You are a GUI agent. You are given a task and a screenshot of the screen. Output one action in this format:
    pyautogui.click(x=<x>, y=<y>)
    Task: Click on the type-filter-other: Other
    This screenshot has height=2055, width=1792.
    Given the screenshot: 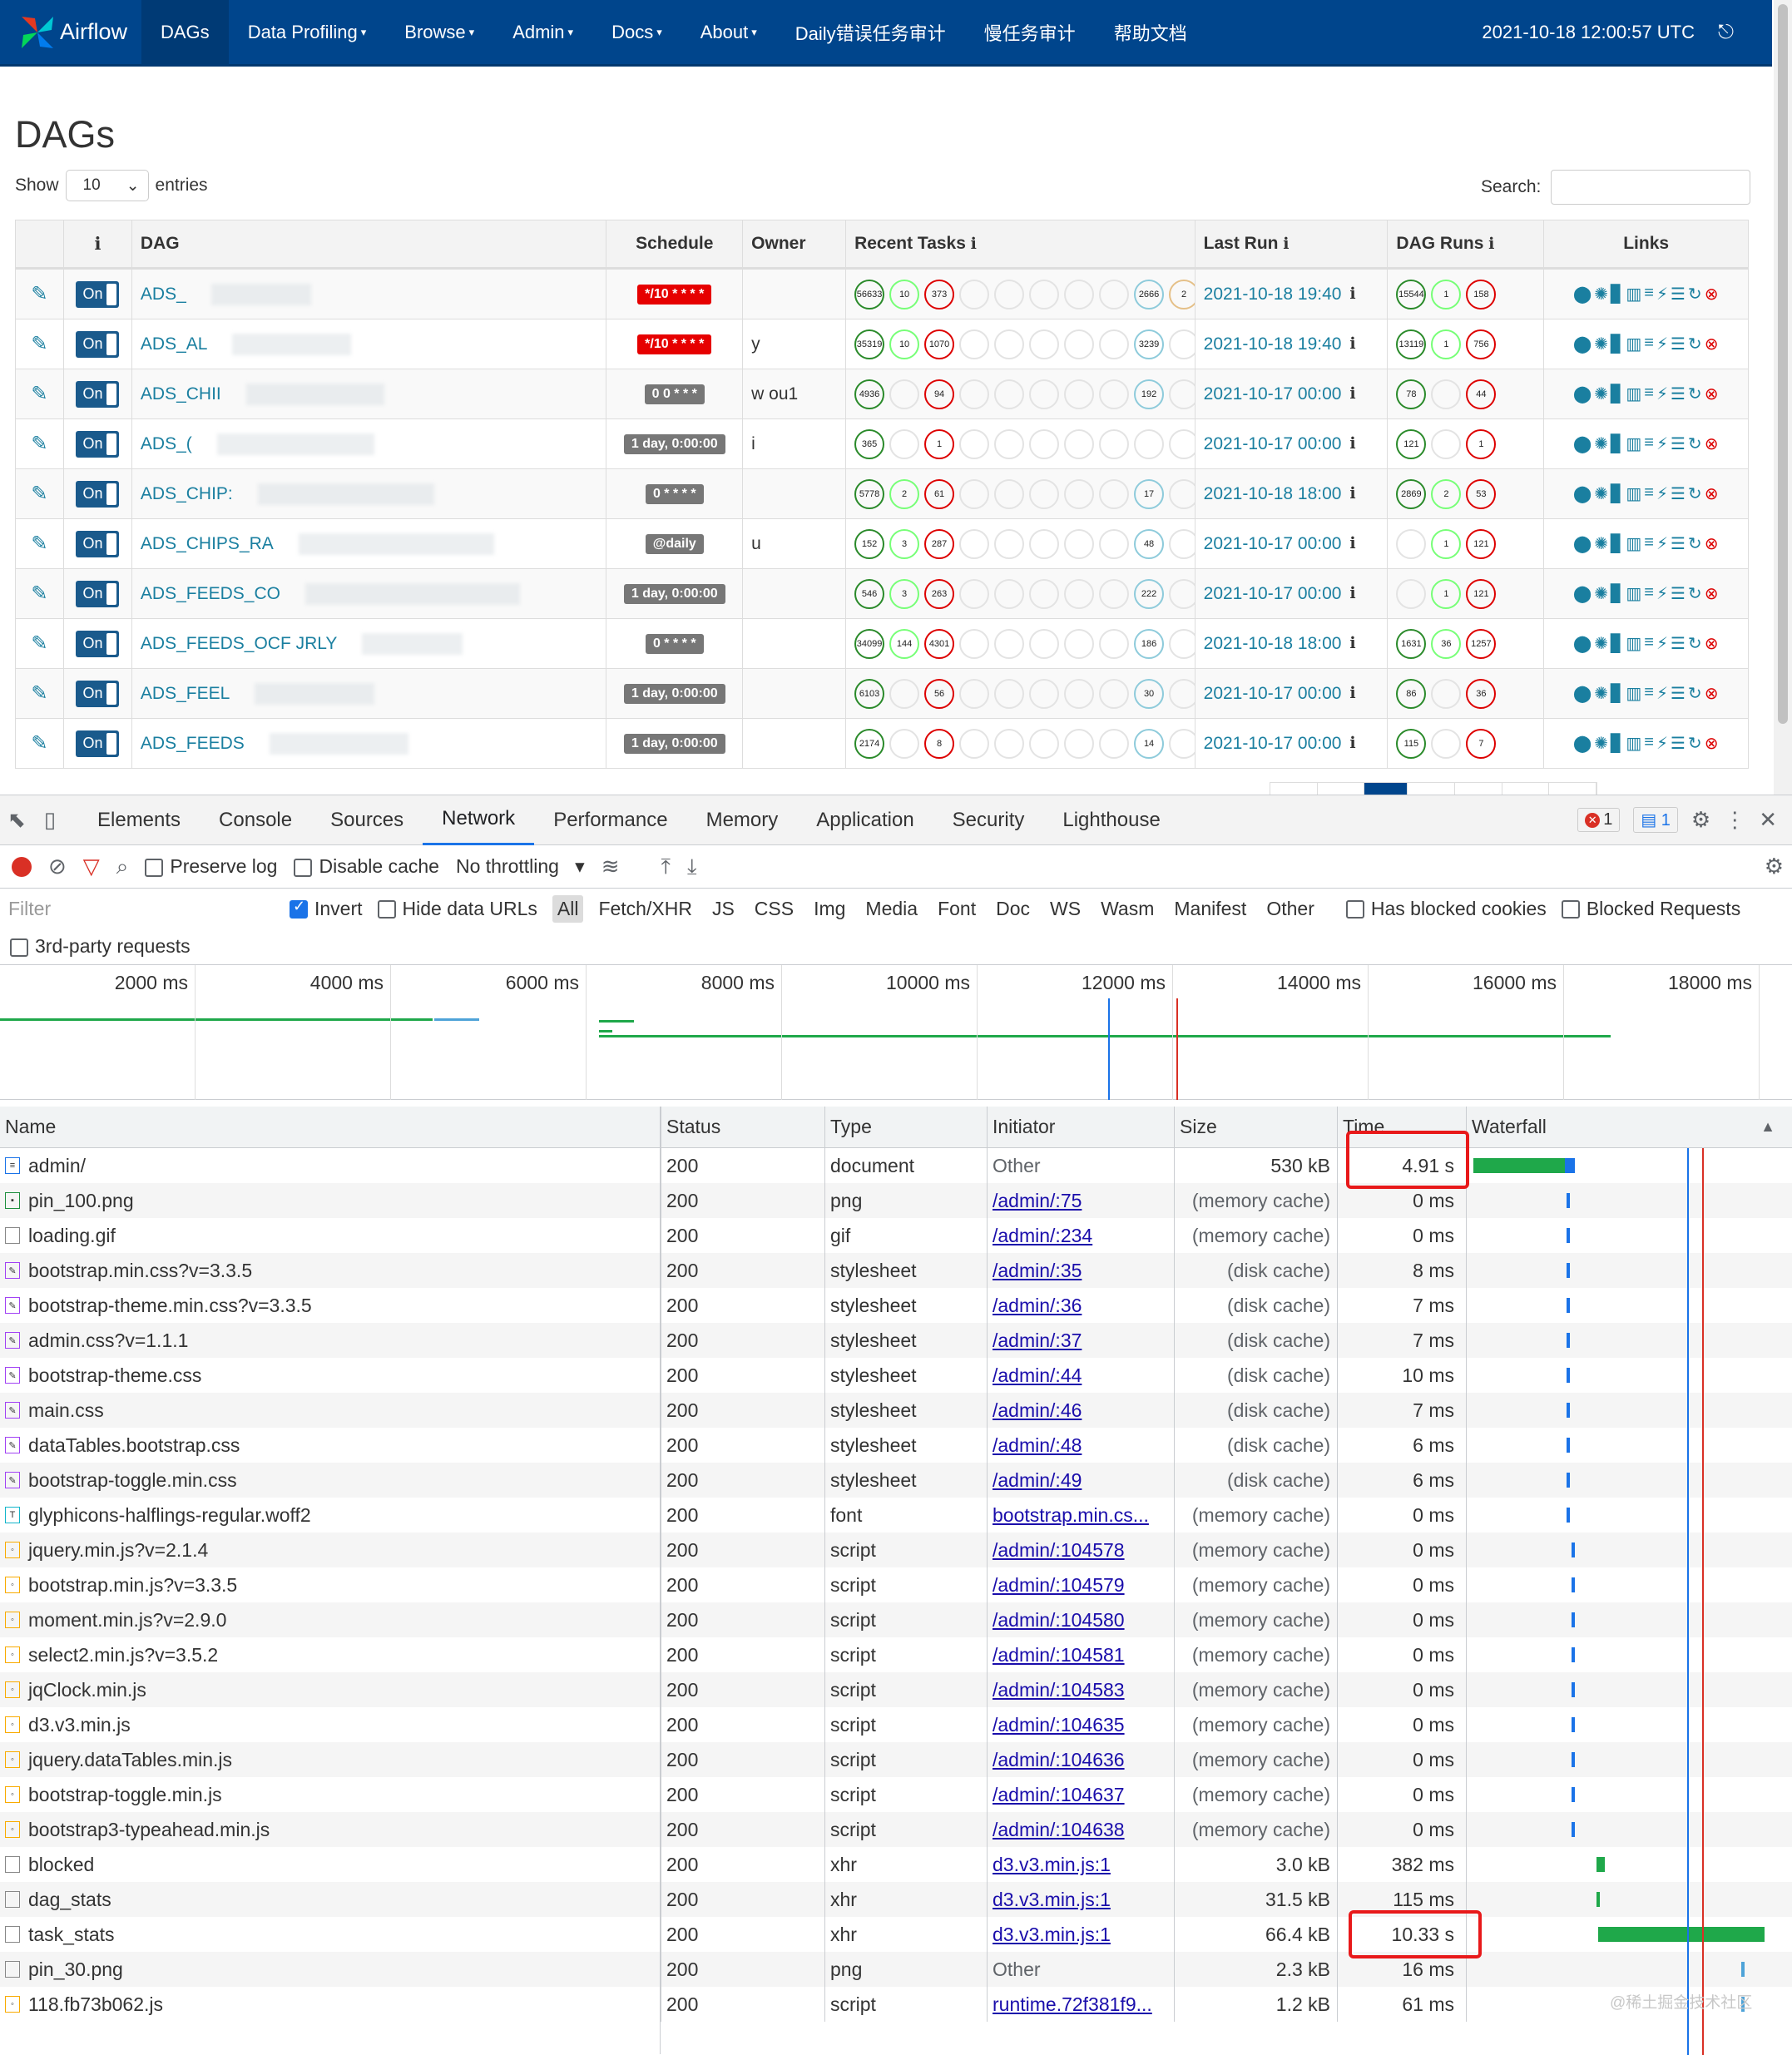 What is the action you would take?
    pyautogui.click(x=1290, y=908)
    